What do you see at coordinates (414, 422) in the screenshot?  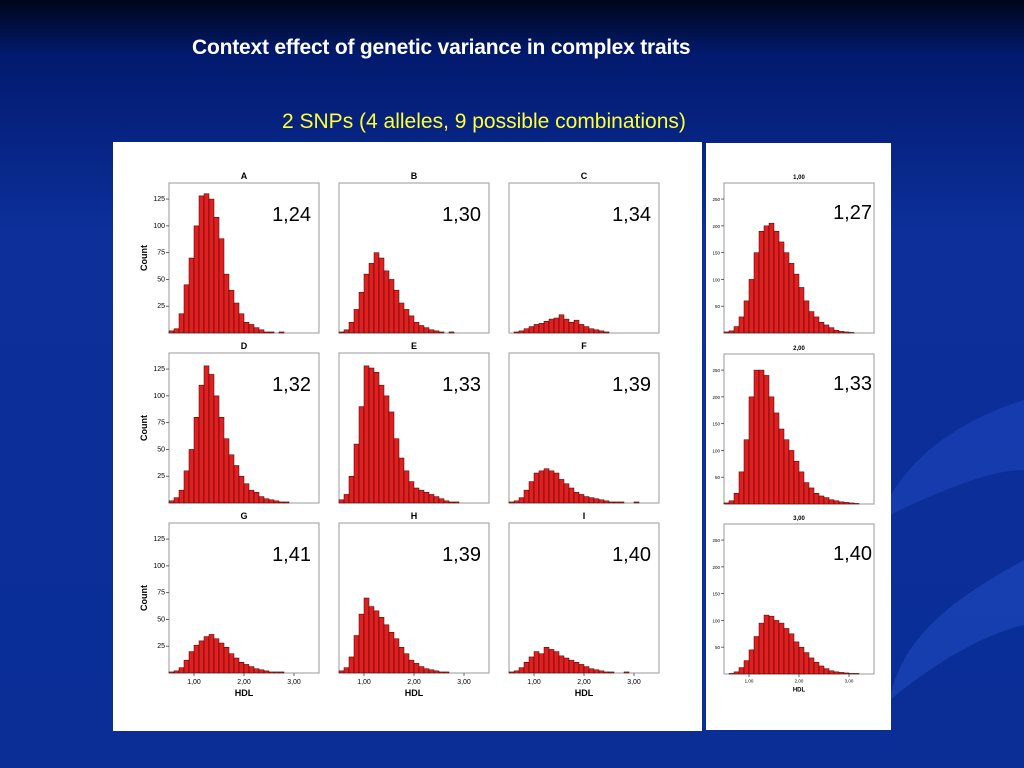 I see `histogram-E: E 1,33` at bounding box center [414, 422].